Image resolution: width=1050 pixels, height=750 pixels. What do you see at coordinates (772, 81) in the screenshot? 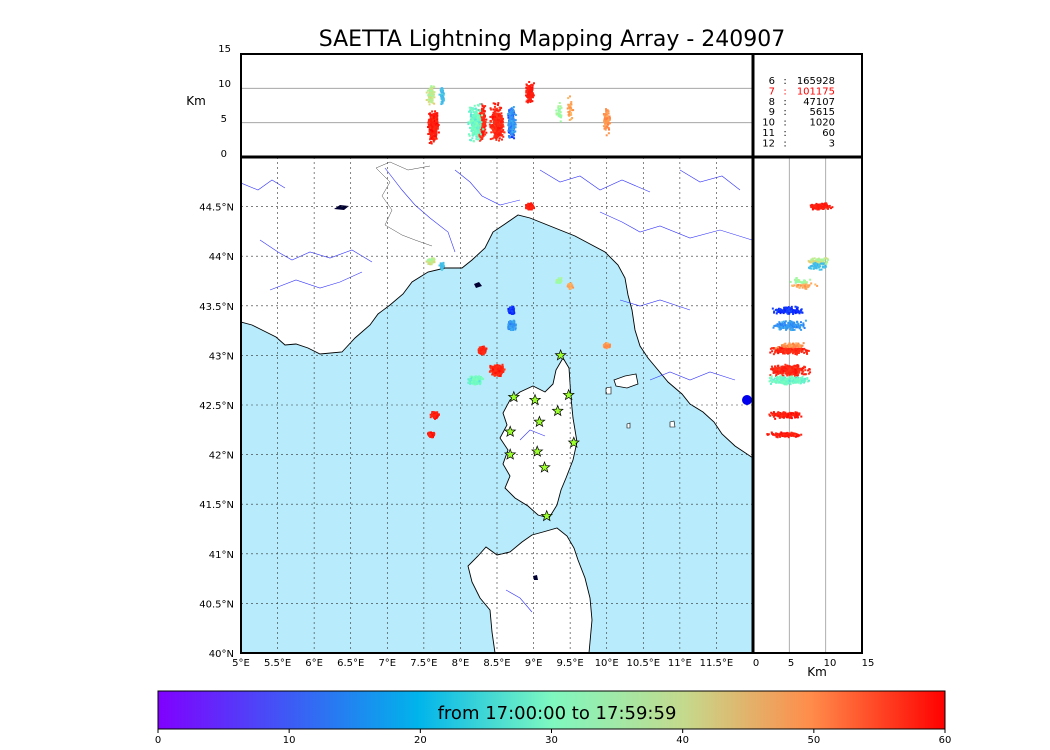
I see `stat-min-stations: 6` at bounding box center [772, 81].